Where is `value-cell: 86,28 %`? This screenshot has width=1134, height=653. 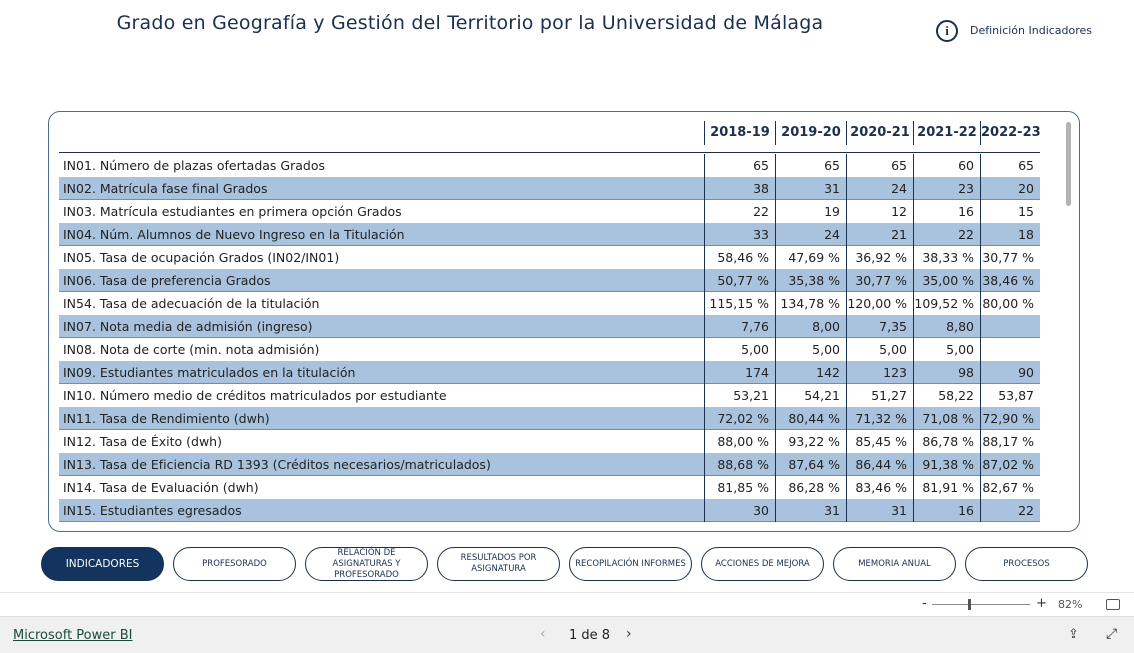 value-cell: 86,28 % is located at coordinates (810, 487).